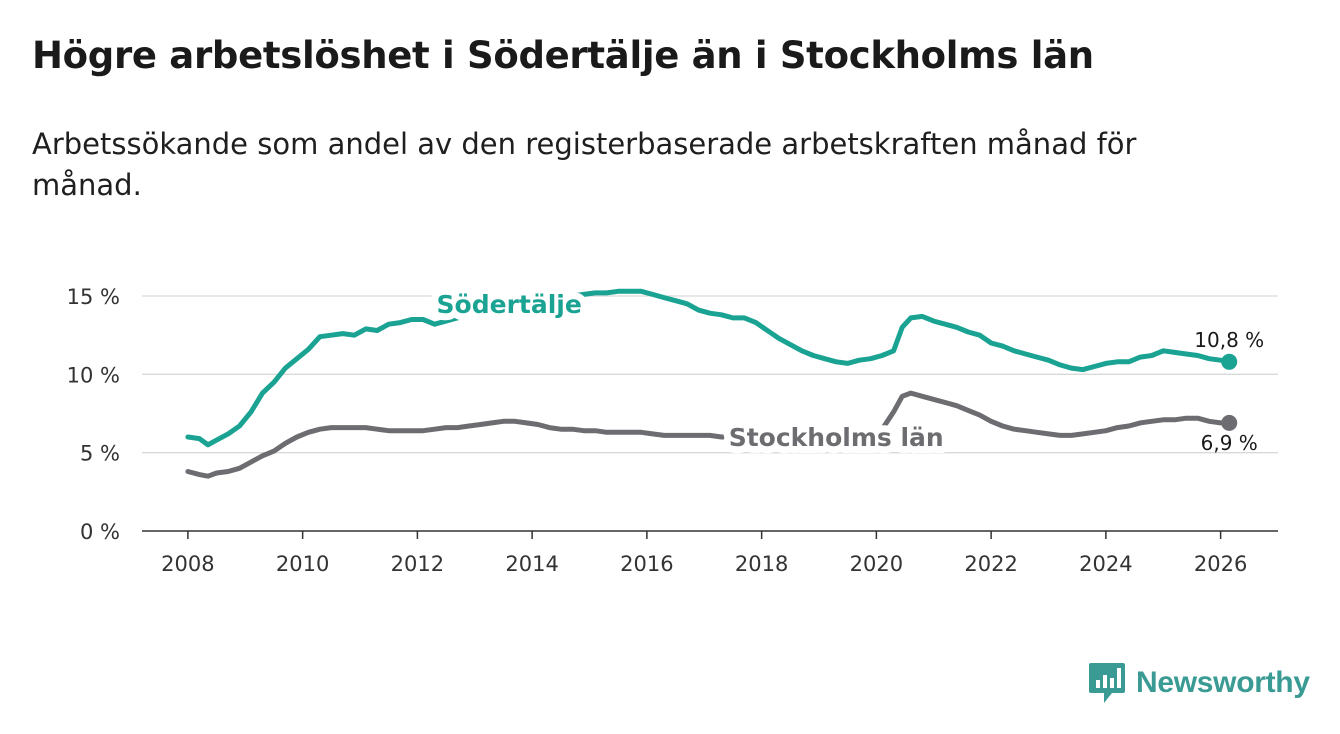  I want to click on newsworthy-logo-icon, so click(1107, 683).